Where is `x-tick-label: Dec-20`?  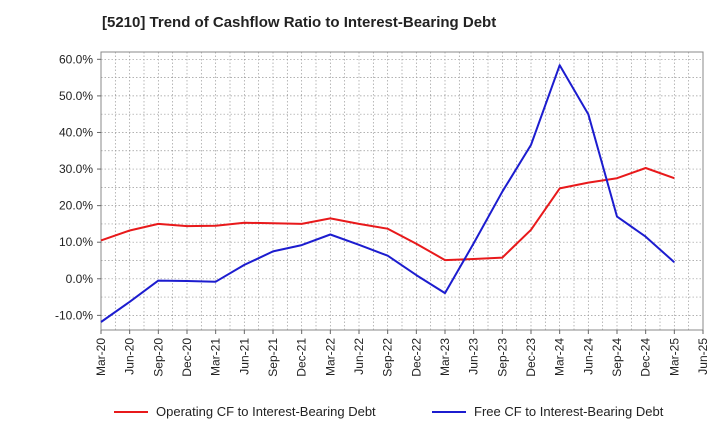 x-tick-label: Dec-20 is located at coordinates (187, 357).